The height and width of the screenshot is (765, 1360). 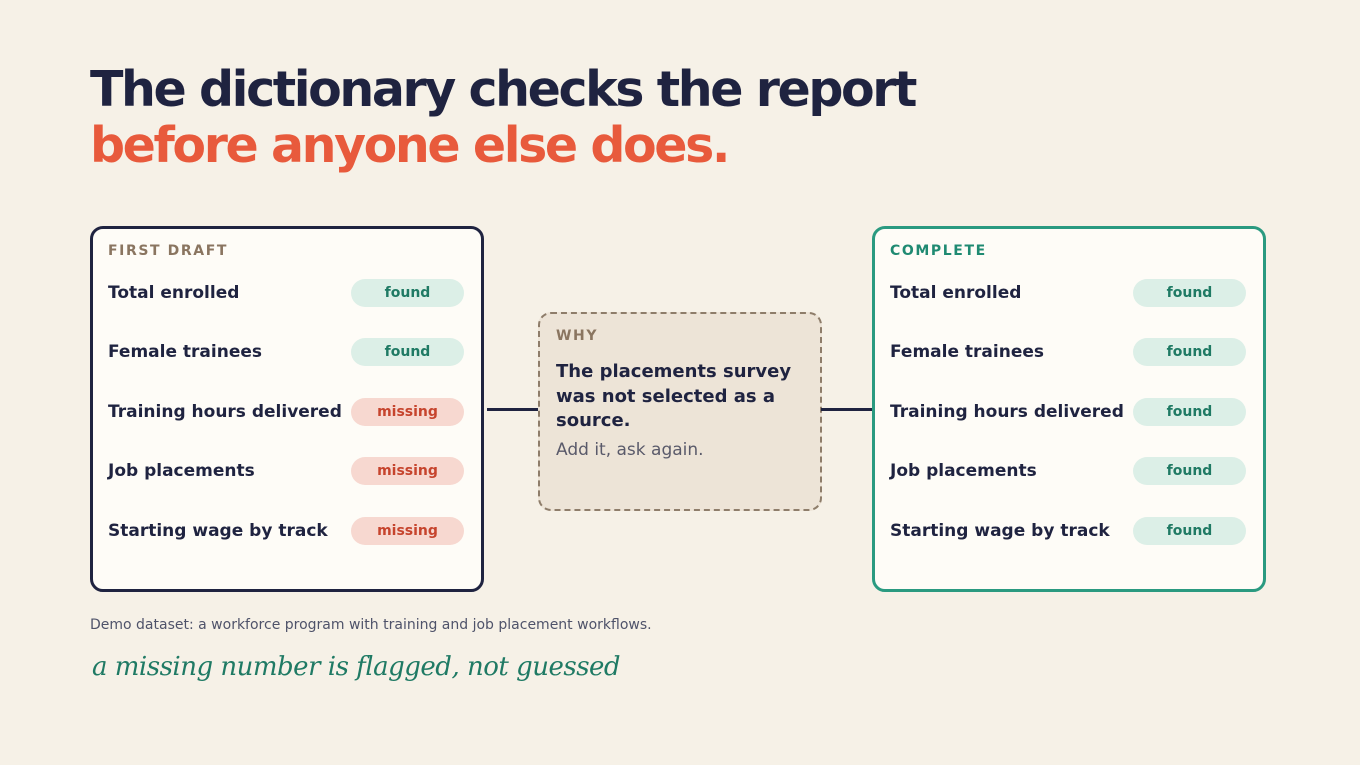 I want to click on headline-line-2: before anyone else does., so click(x=410, y=145).